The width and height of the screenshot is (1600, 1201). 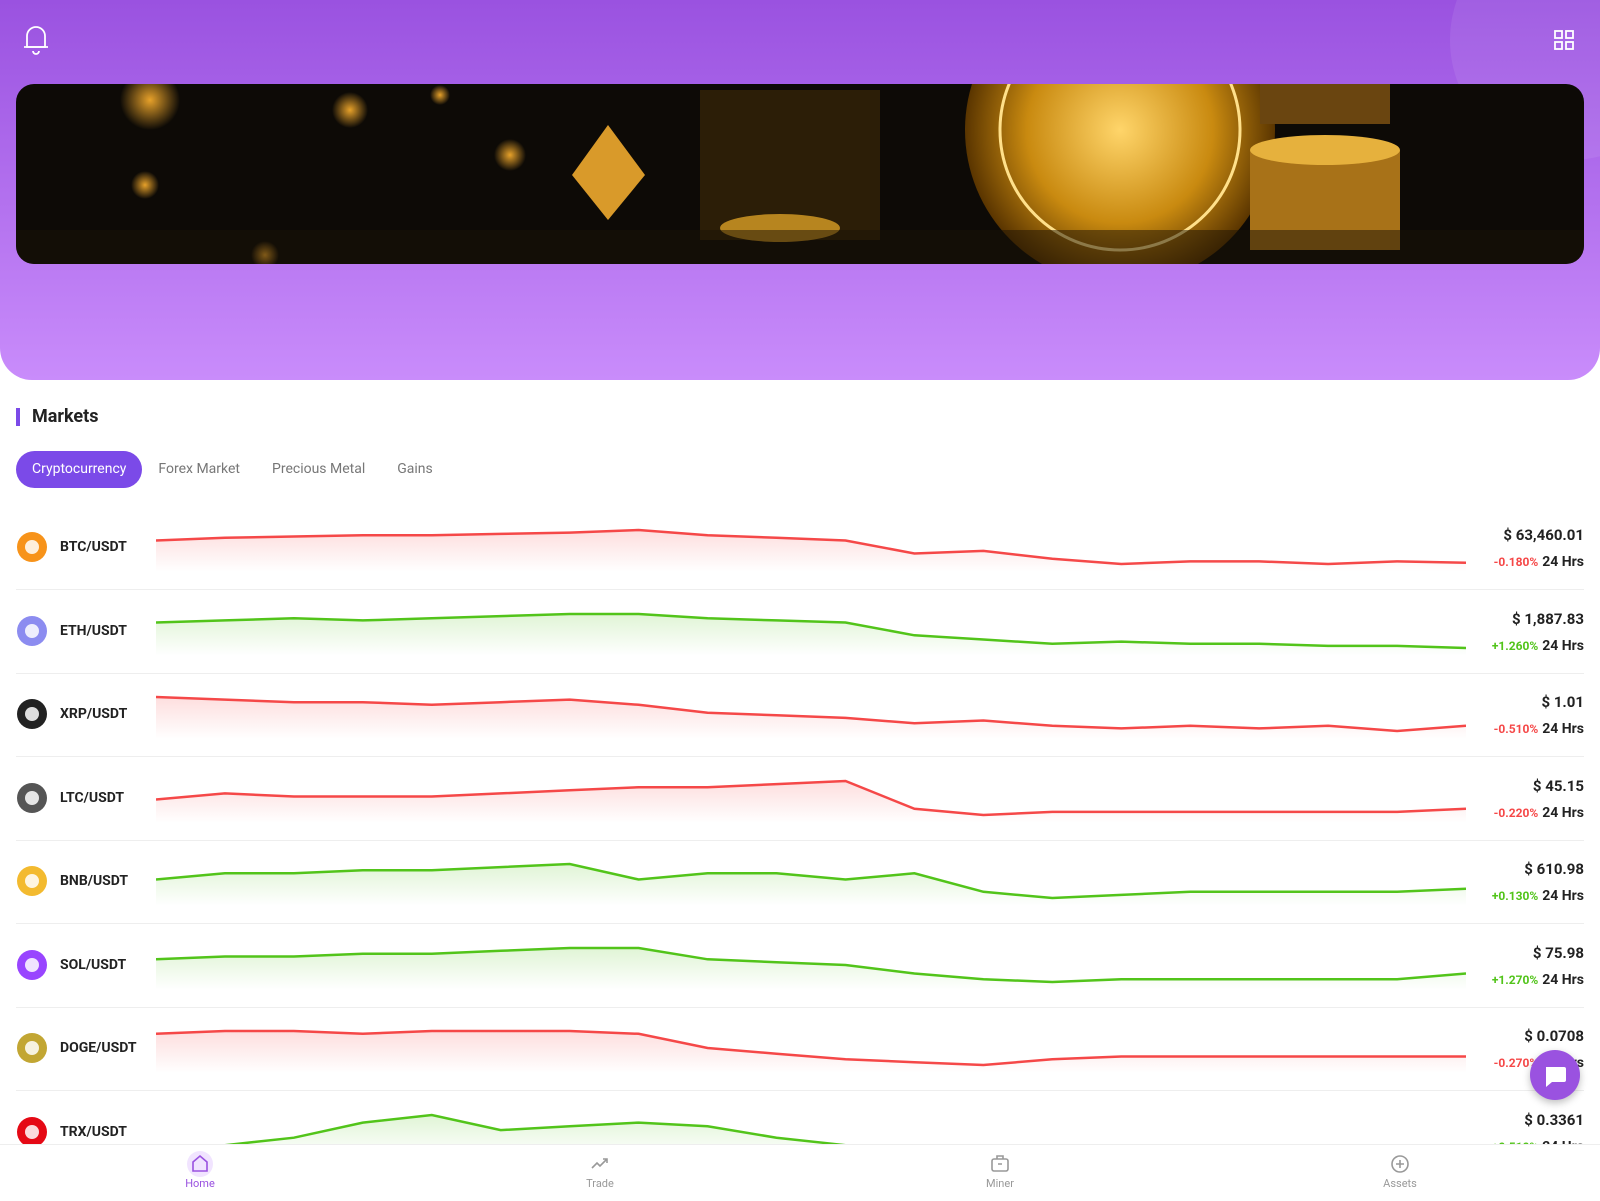 What do you see at coordinates (79, 469) in the screenshot?
I see `tab: Cryptocurrency` at bounding box center [79, 469].